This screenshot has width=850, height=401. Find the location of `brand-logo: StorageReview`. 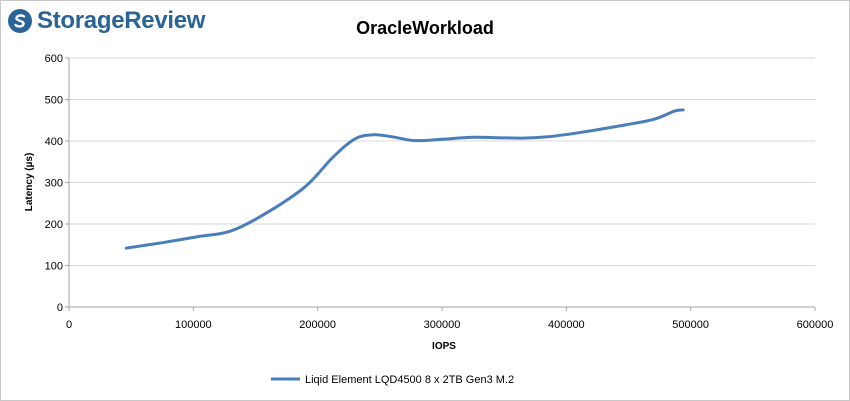

brand-logo: StorageReview is located at coordinates (106, 21).